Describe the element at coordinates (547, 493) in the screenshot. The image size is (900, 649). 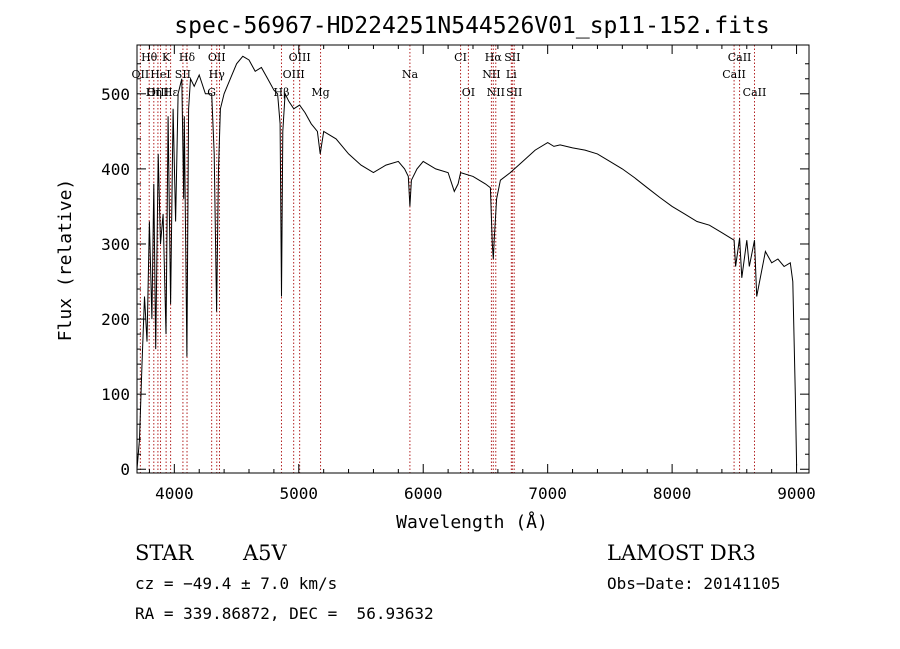
I see `x-tick-label: 7000` at that location.